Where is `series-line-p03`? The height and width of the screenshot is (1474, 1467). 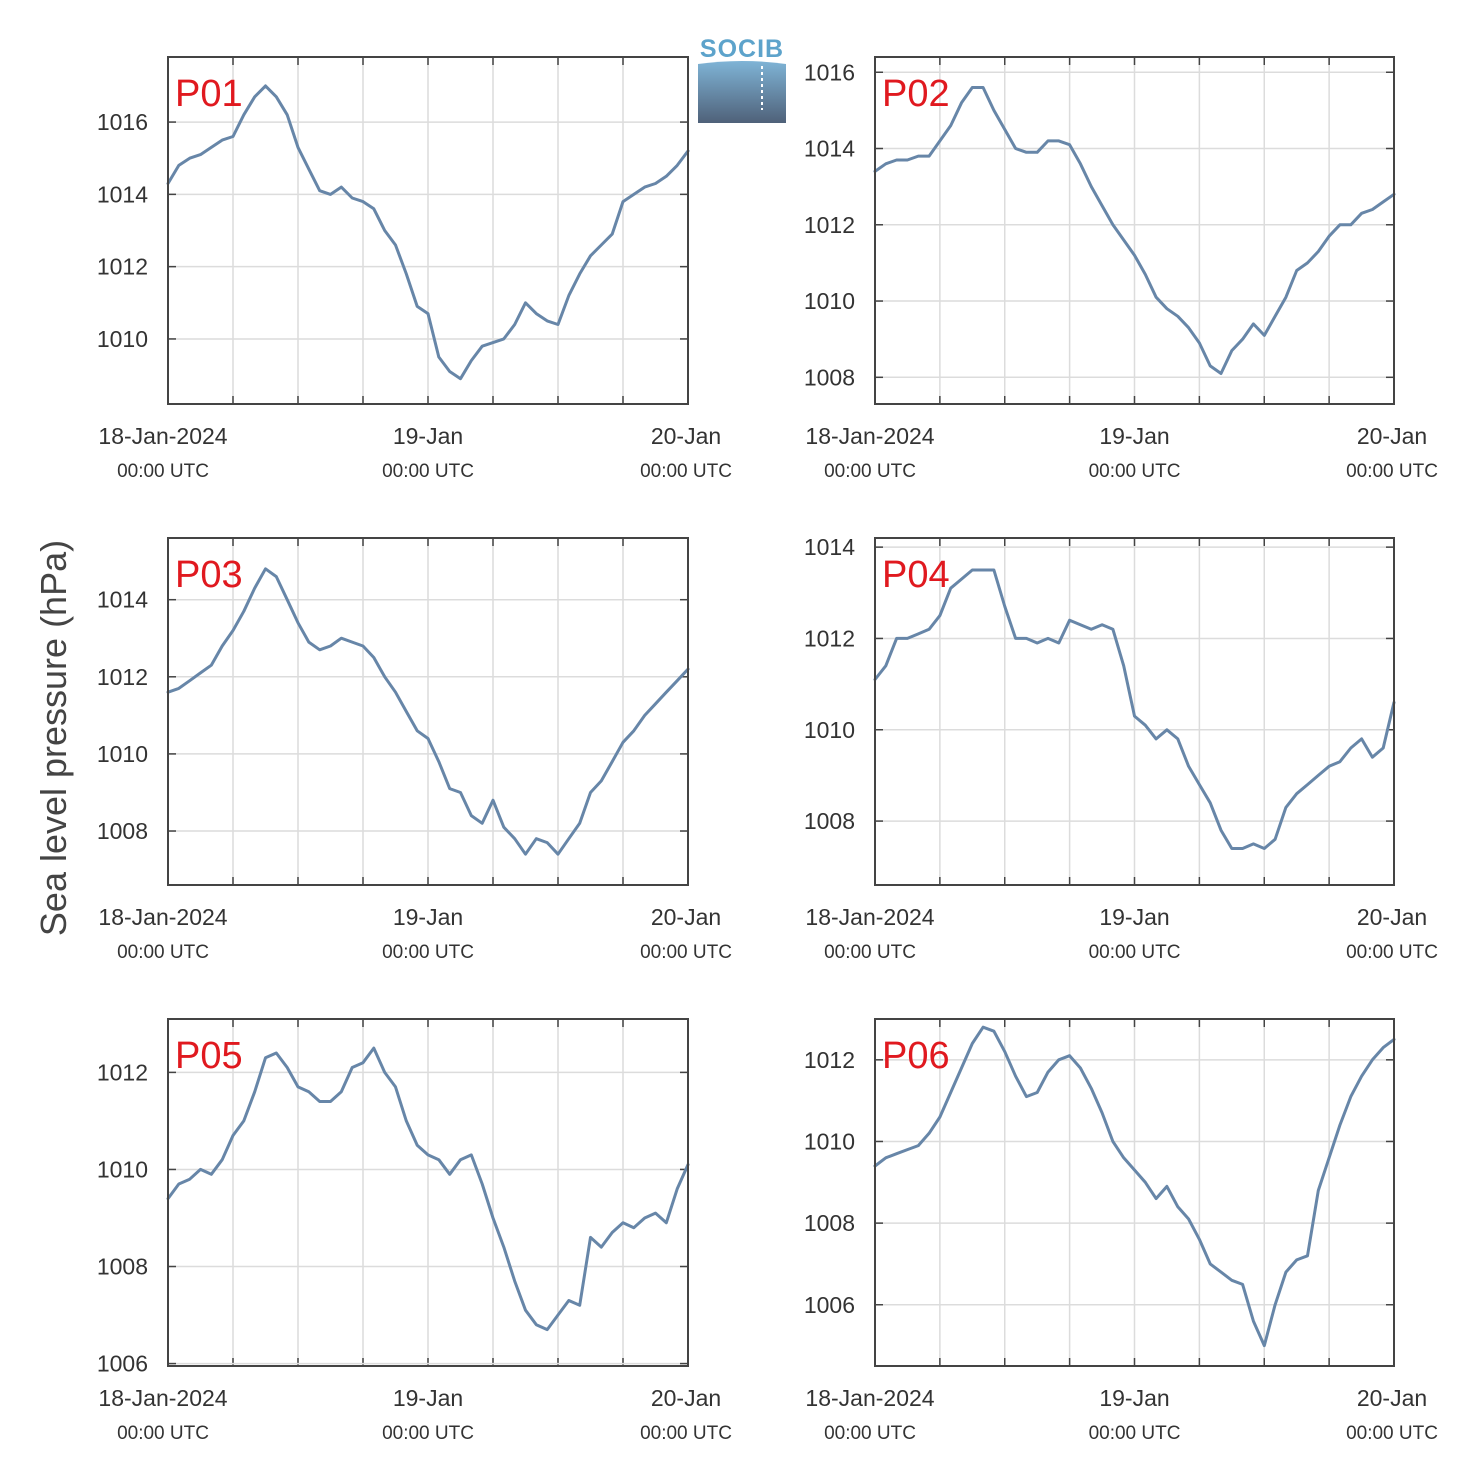
series-line-p03 is located at coordinates (428, 711).